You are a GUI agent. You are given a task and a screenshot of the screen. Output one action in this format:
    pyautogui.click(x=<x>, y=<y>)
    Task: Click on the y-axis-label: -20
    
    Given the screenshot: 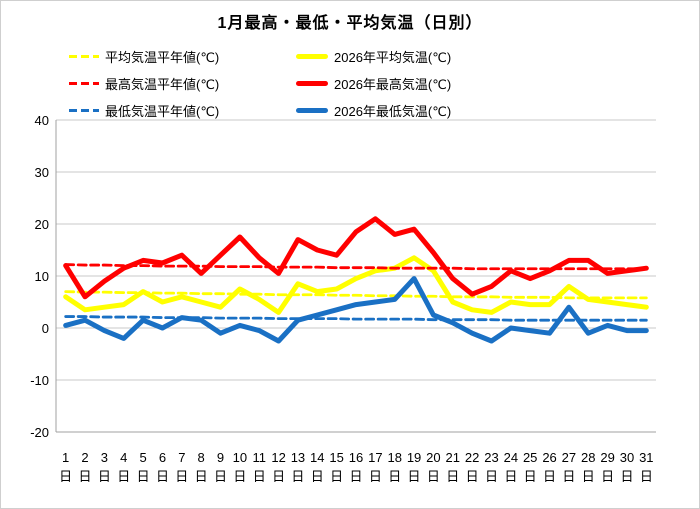 What is the action you would take?
    pyautogui.click(x=39, y=432)
    